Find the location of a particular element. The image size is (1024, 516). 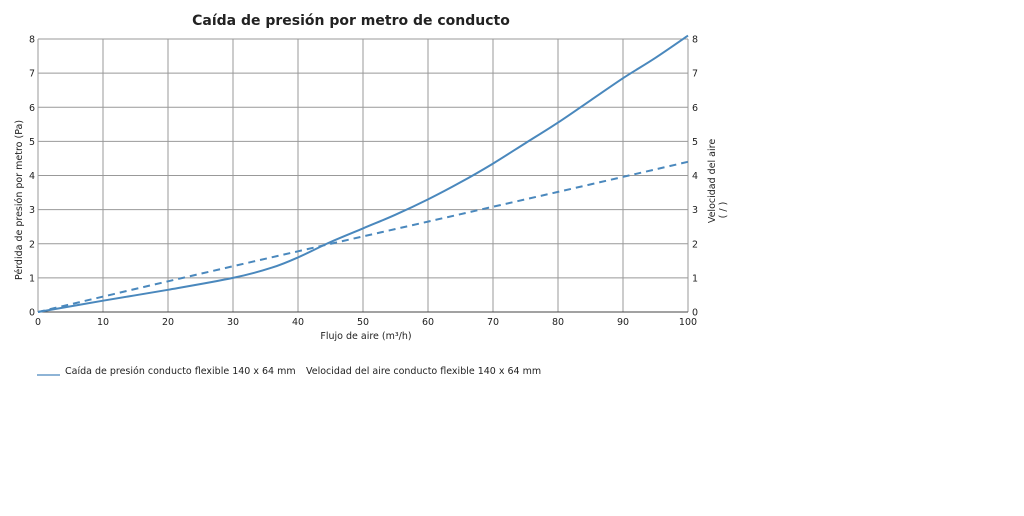

x-tick-label: 10 is located at coordinates (103, 322).